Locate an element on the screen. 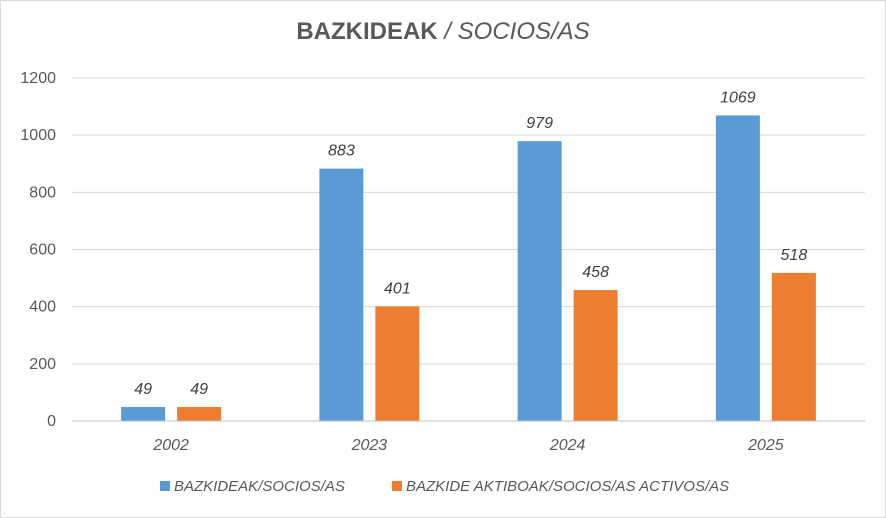 This screenshot has height=518, width=886. data-label: 518 is located at coordinates (794, 255).